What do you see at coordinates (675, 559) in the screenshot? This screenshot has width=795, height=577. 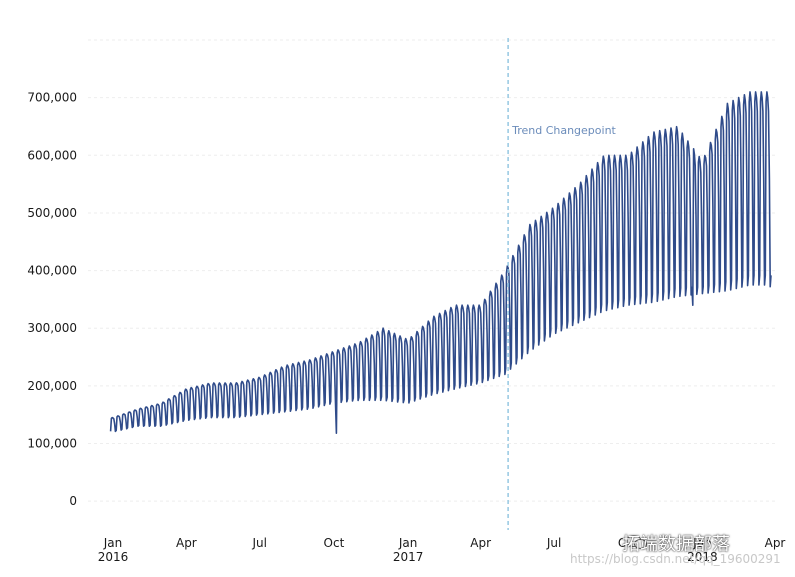 I see `watermark-url: https://blog.csdn.net/qq_19600291` at bounding box center [675, 559].